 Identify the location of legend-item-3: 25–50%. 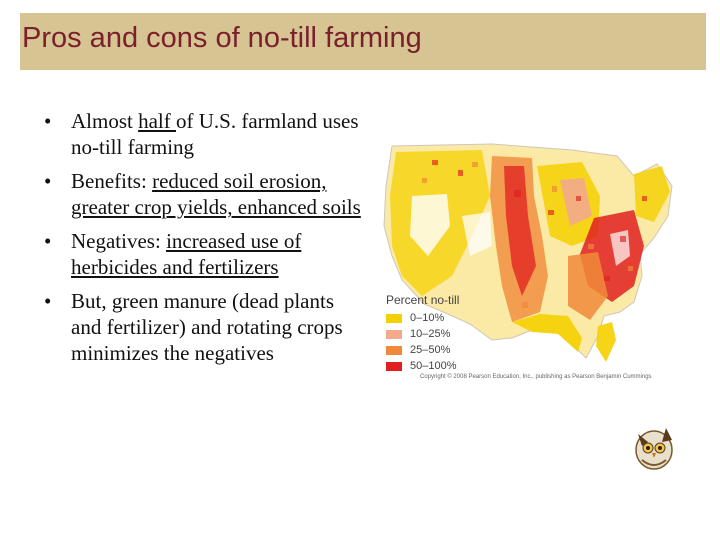
(418, 350).